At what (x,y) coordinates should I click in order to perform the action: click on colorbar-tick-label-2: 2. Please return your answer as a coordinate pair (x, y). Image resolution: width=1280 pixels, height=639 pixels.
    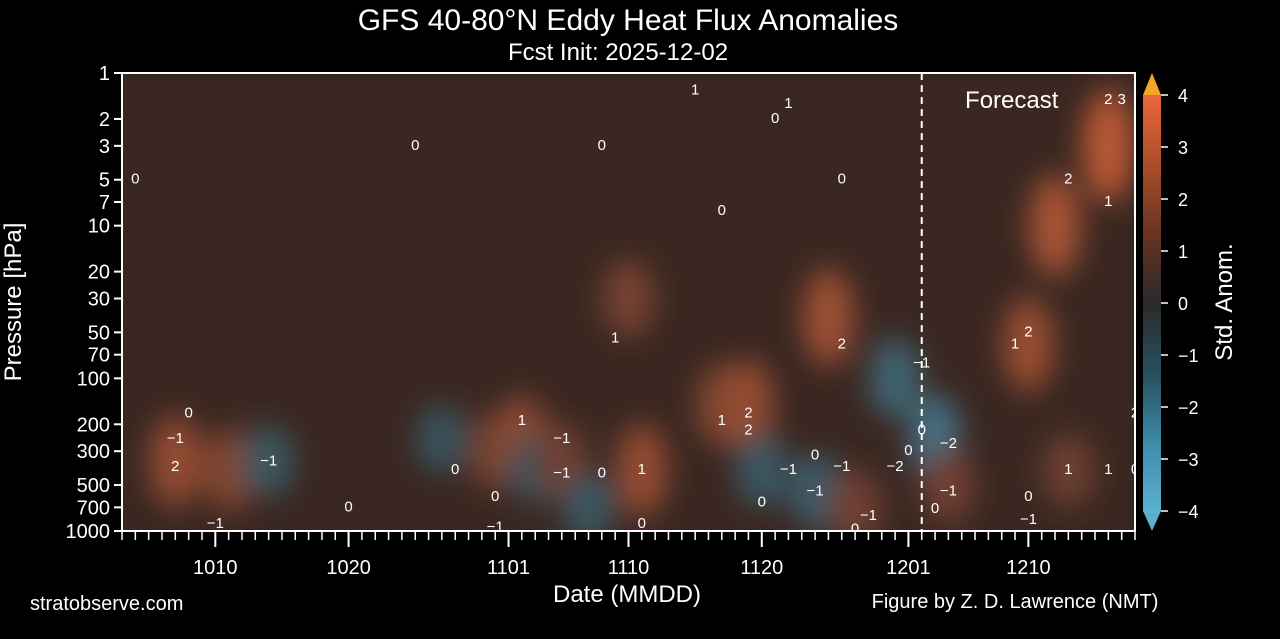
    Looking at the image, I should click on (1183, 200).